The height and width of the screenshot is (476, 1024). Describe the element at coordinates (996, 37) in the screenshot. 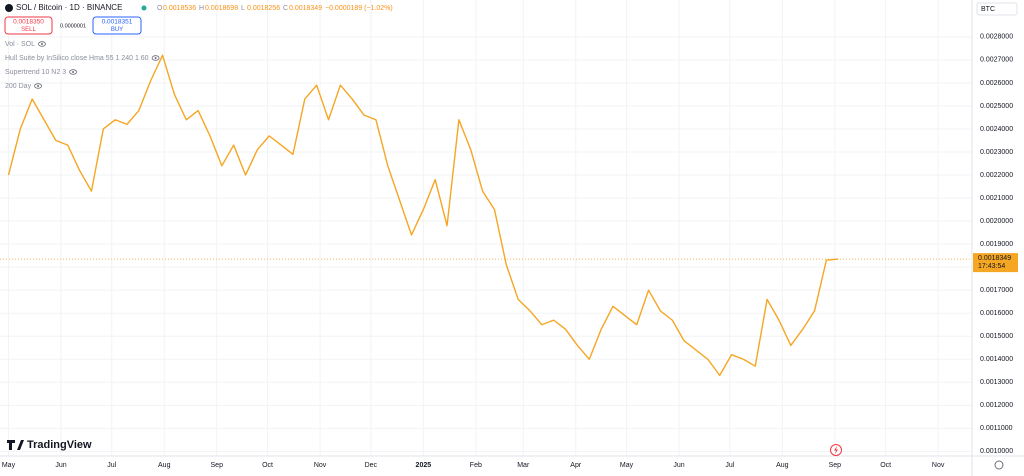

I see `y-tick-label: 0.0028000` at that location.